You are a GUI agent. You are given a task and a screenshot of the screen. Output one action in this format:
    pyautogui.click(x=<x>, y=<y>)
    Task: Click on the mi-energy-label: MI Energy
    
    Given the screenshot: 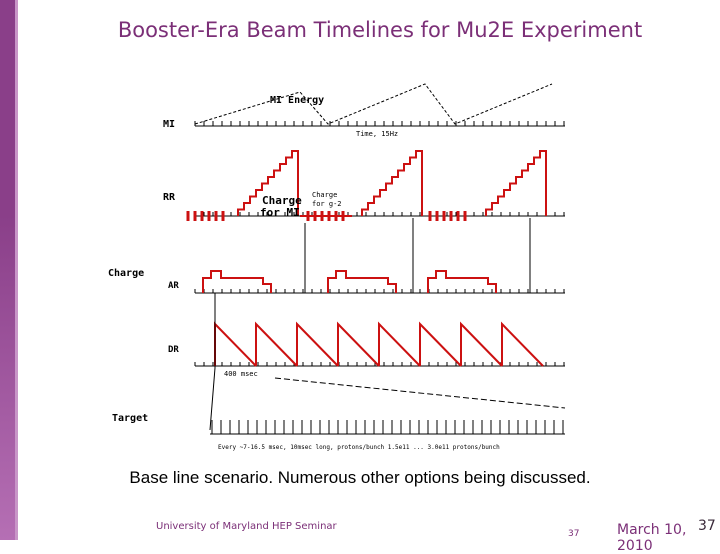 What is the action you would take?
    pyautogui.click(x=297, y=100)
    